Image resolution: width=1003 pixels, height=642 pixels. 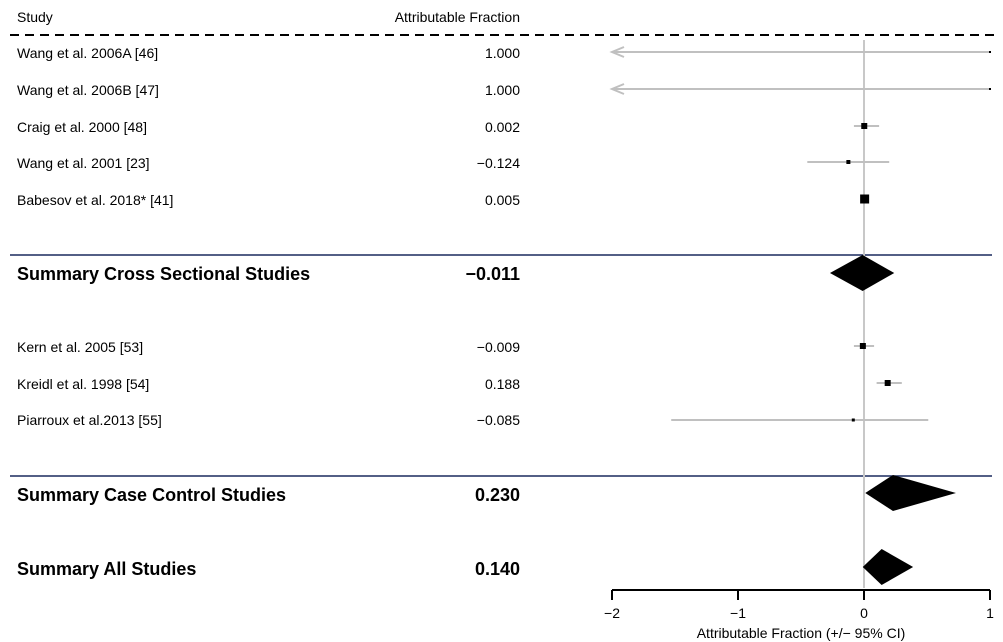 I want to click on x-axis: −2 −1 0 1, so click(x=799, y=605).